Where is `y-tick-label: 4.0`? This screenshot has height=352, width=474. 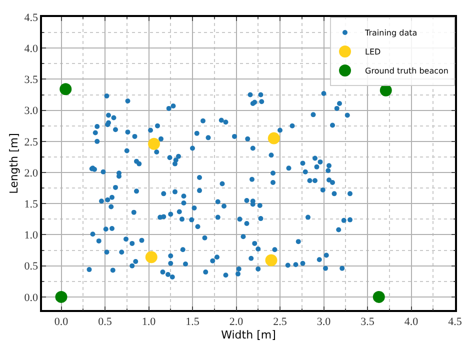 y-tick-label: 4.0 is located at coordinates (31, 48).